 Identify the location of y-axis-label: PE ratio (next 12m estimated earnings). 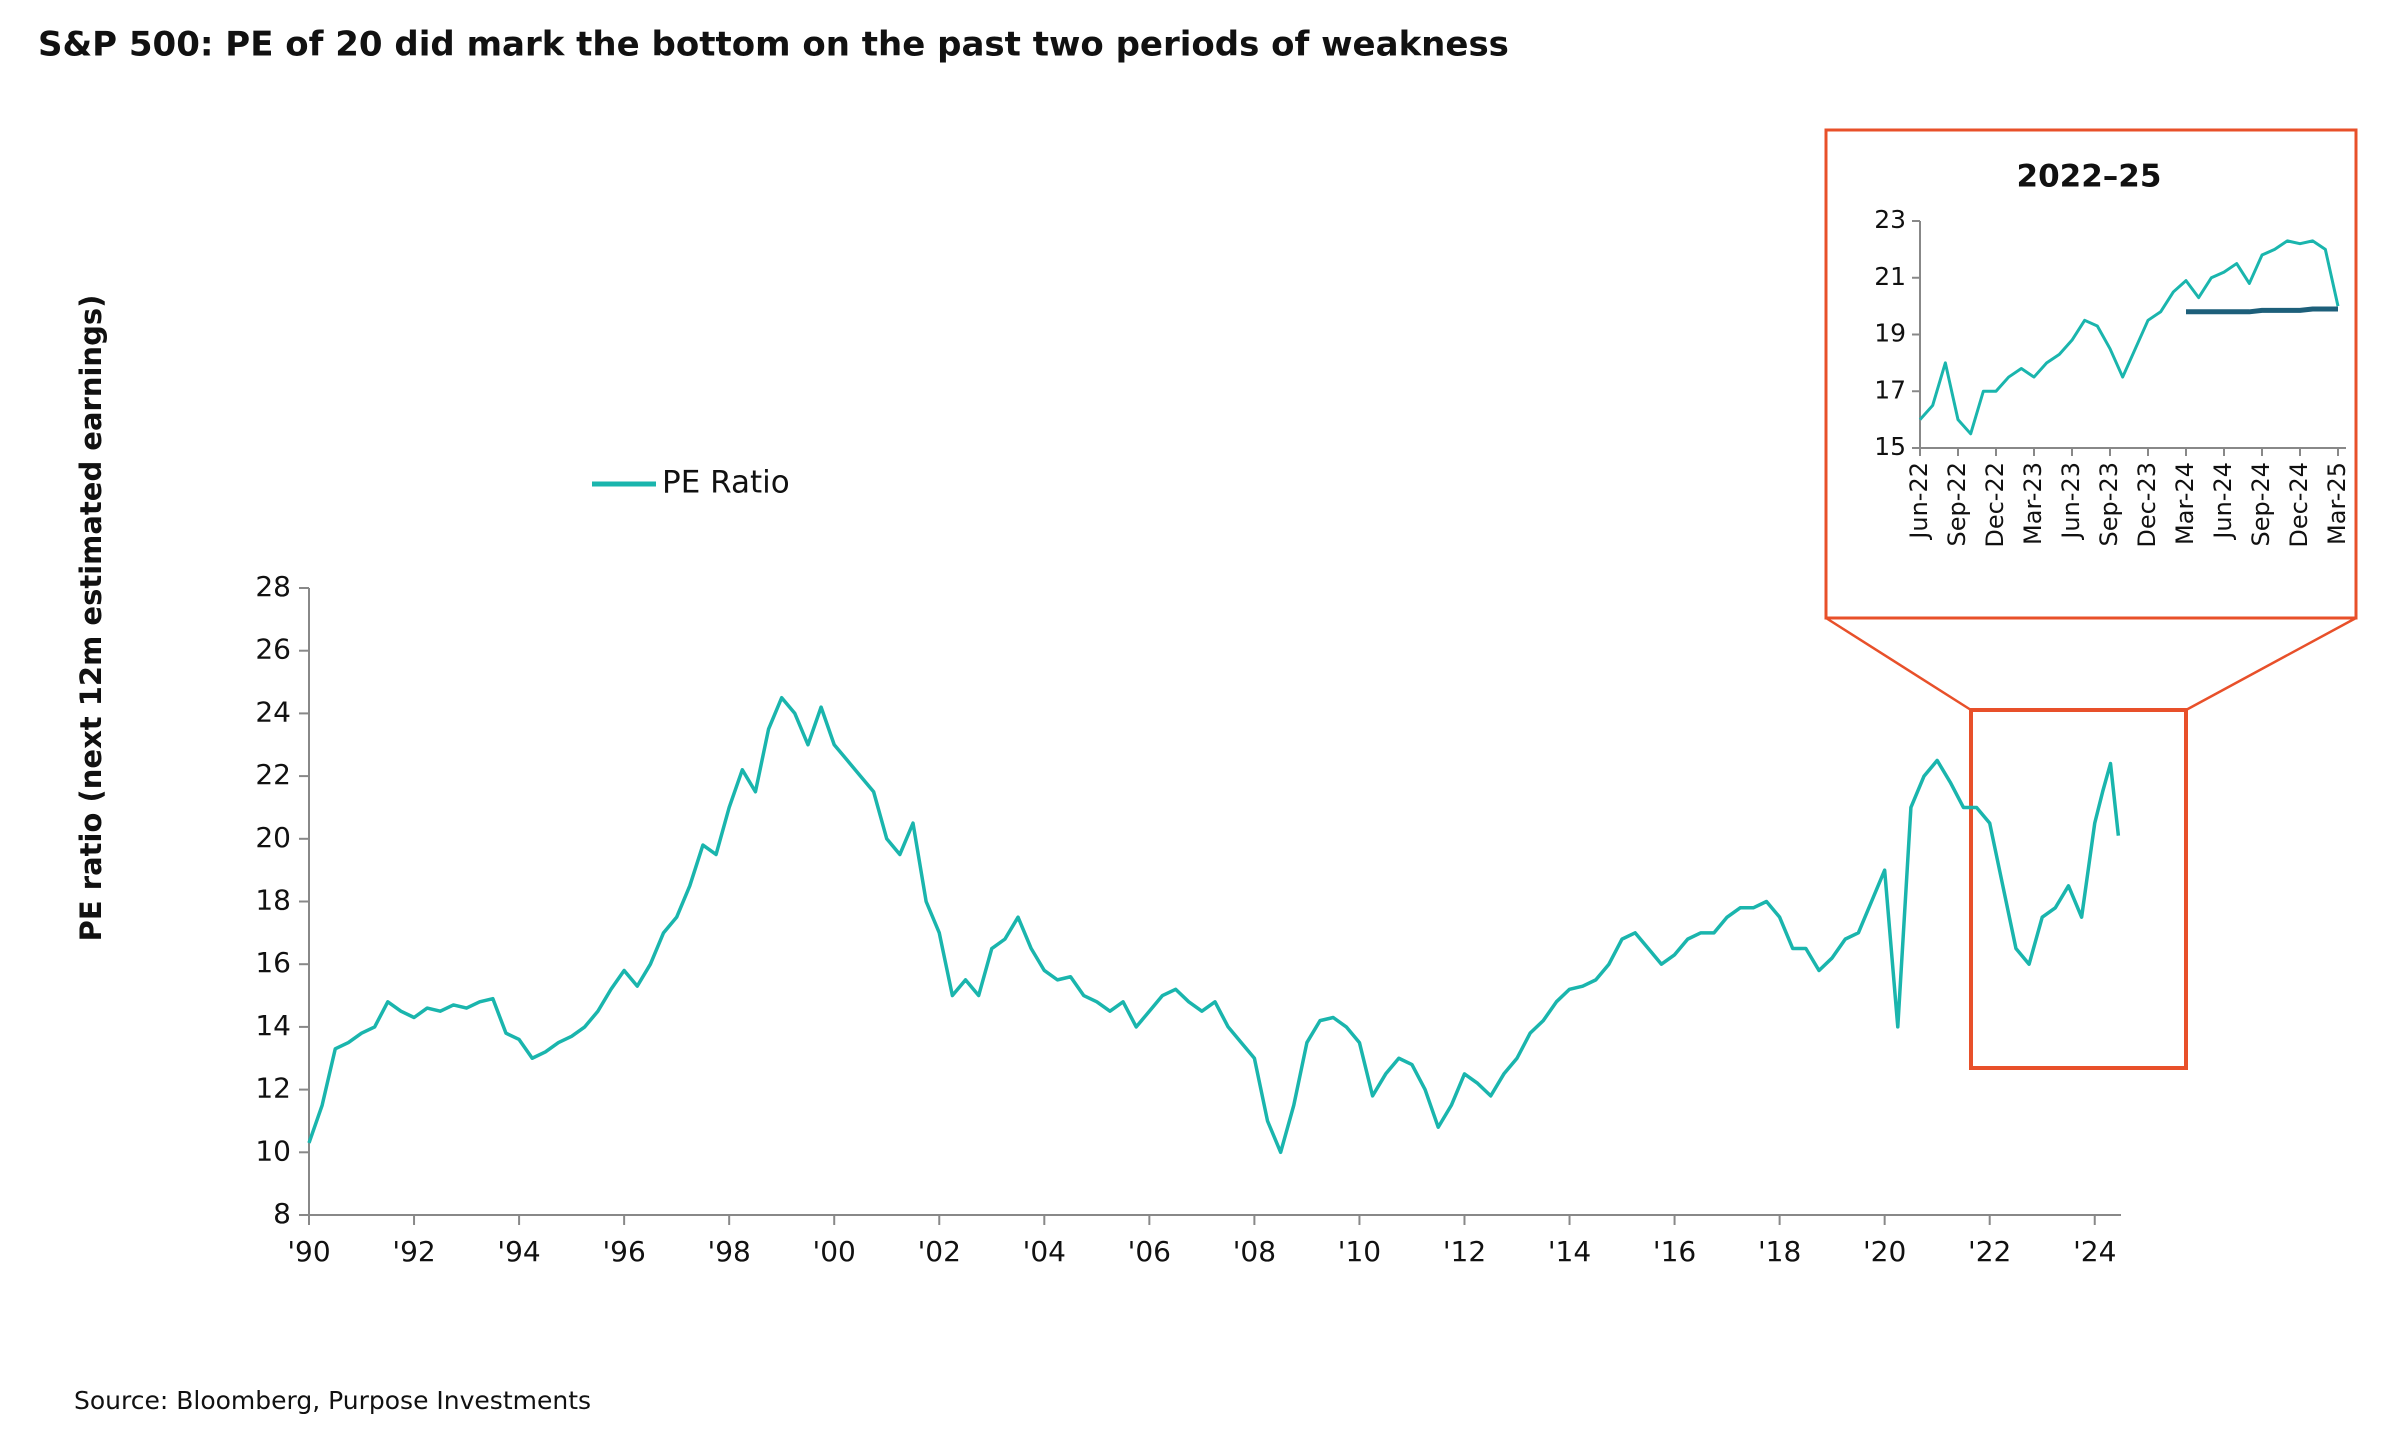
(91, 618).